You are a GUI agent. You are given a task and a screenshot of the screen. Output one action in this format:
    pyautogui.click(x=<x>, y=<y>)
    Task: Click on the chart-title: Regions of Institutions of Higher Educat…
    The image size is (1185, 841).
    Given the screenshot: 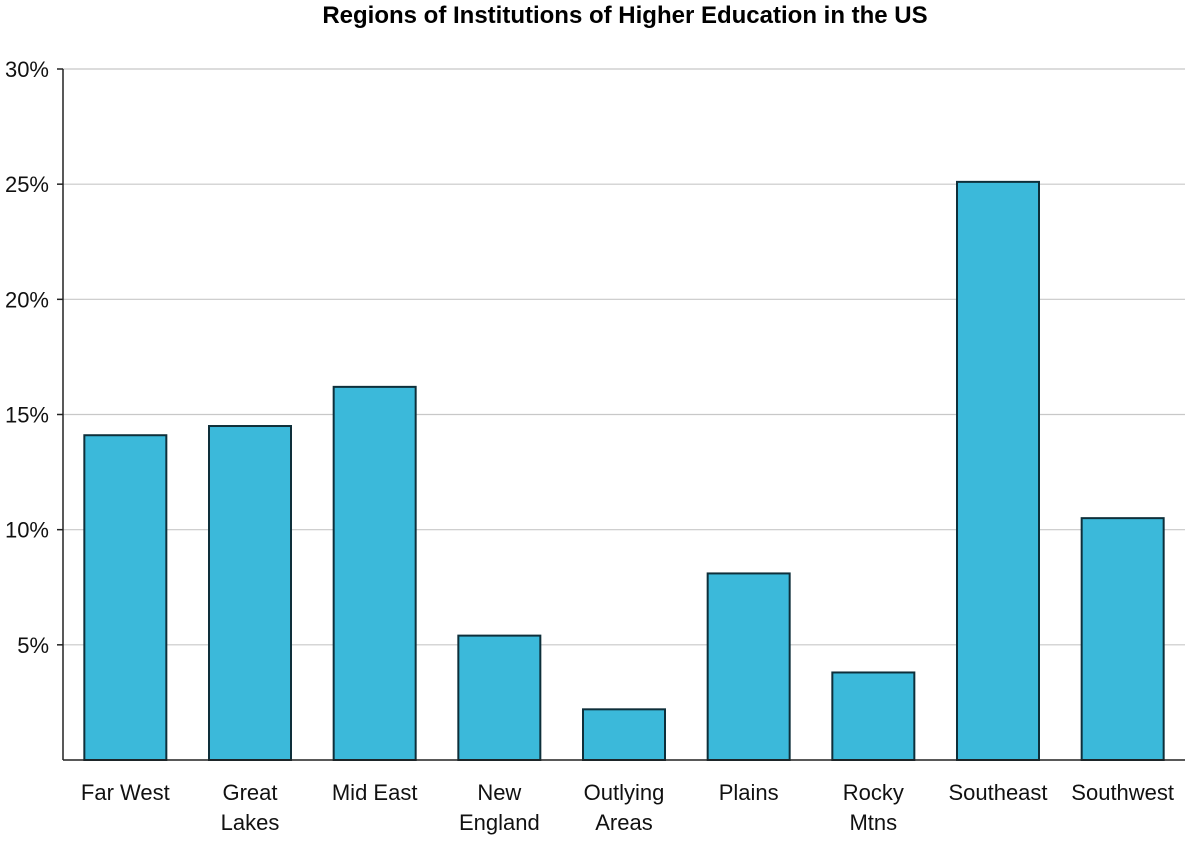 What is the action you would take?
    pyautogui.click(x=625, y=15)
    